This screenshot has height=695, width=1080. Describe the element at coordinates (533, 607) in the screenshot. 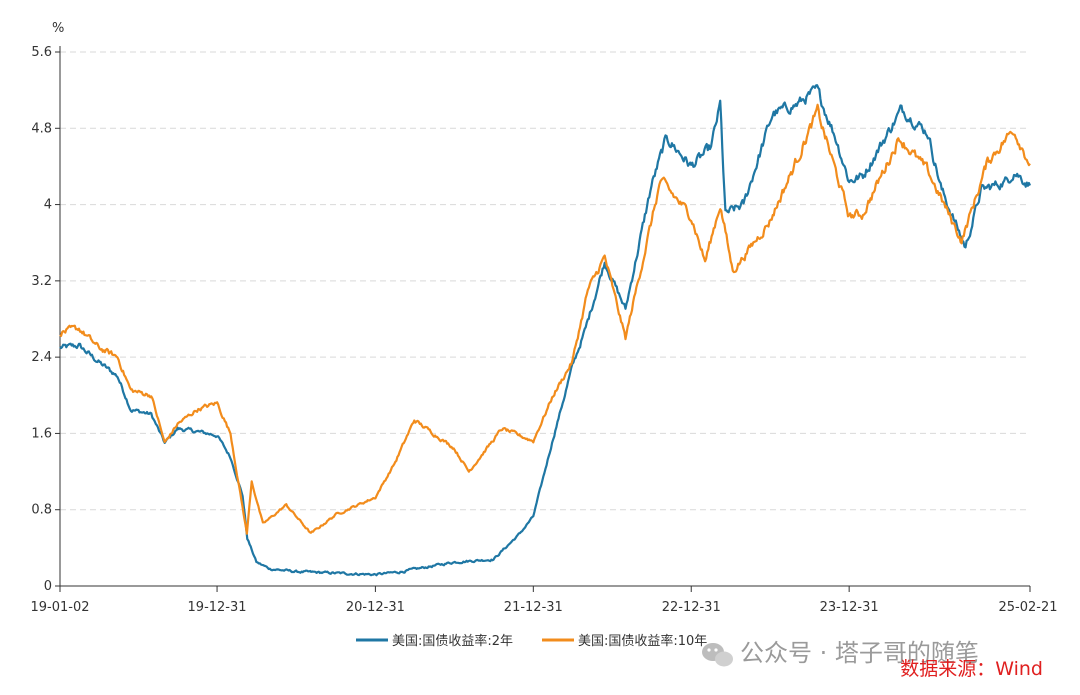

I see `x-tick-label: 21-12-31` at that location.